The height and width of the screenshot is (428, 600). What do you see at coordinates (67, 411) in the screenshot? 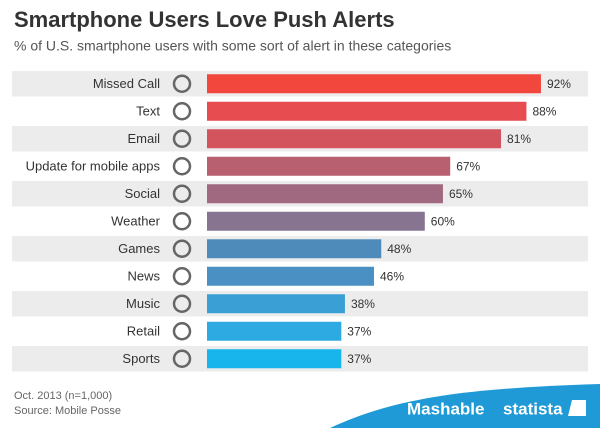
I see `source: Source: Mobile Posse` at bounding box center [67, 411].